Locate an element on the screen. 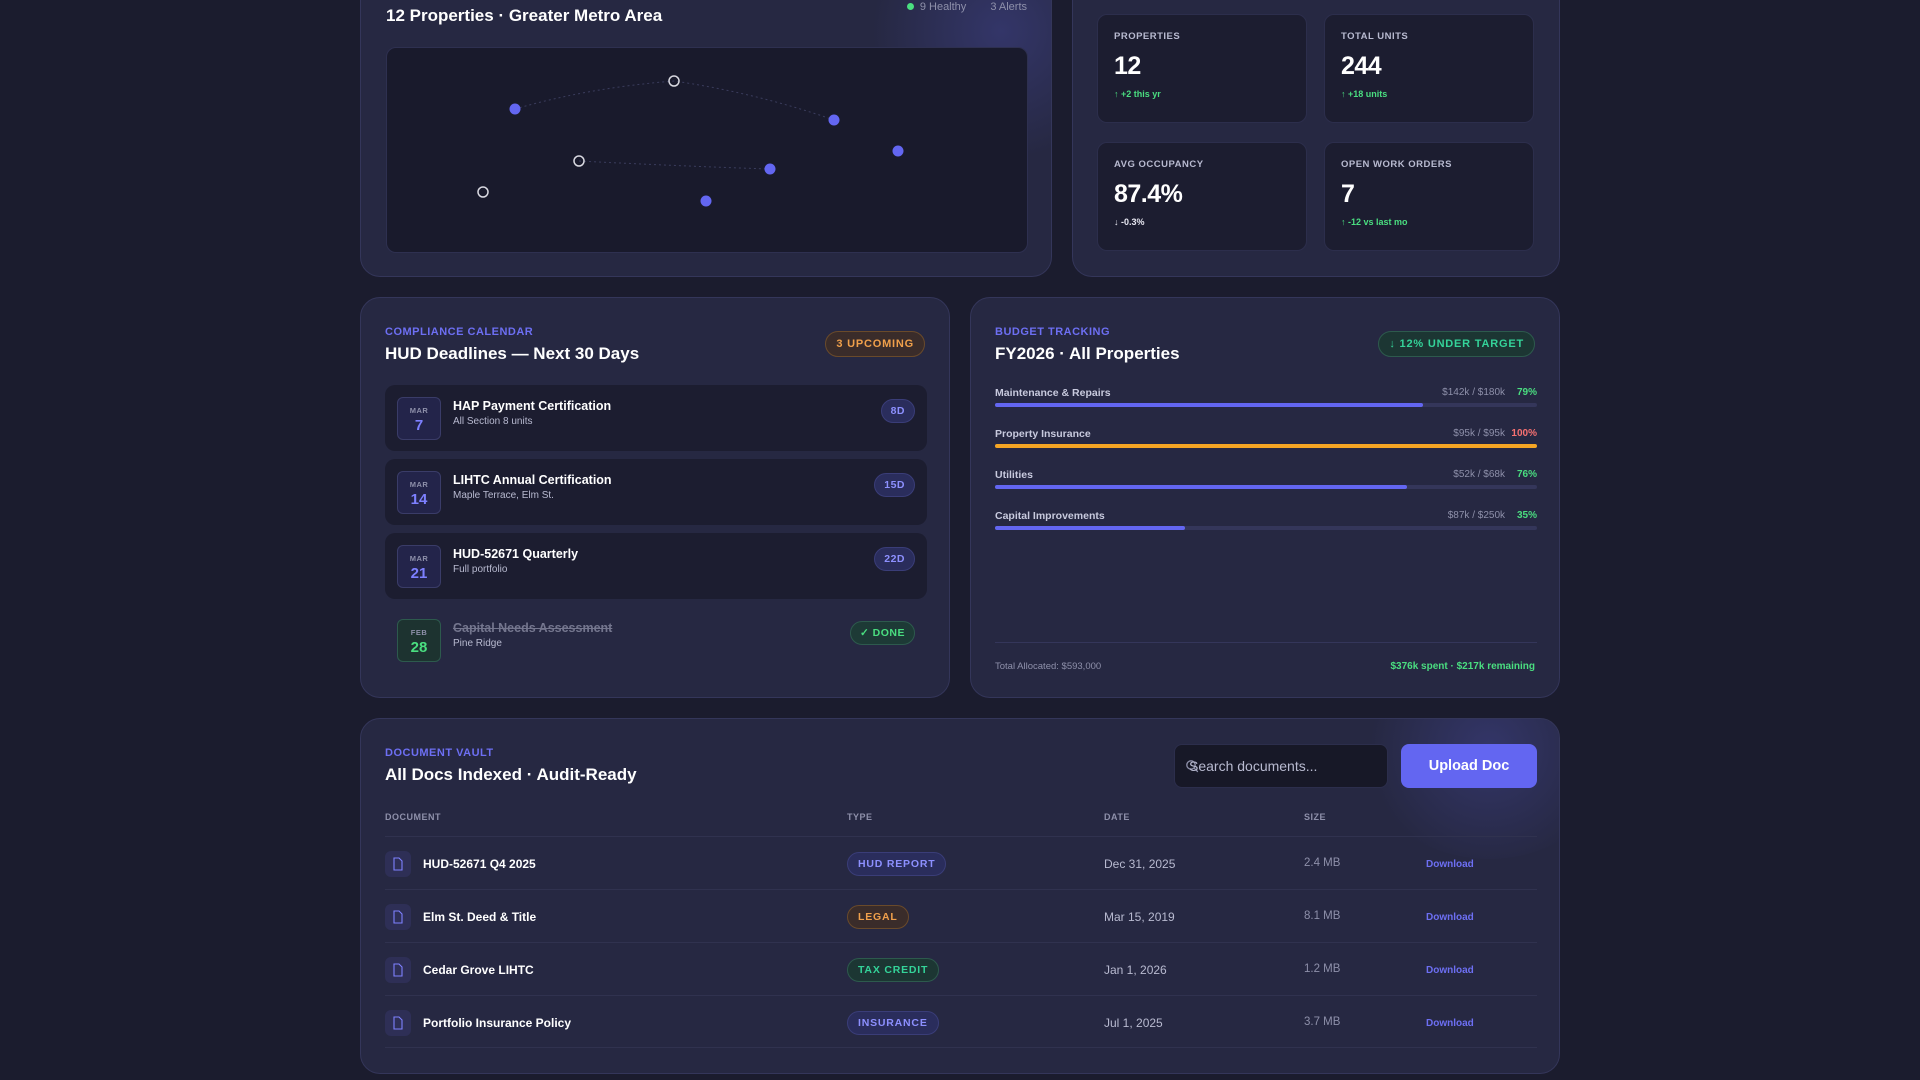  days-left-badge: 8D is located at coordinates (897, 411).